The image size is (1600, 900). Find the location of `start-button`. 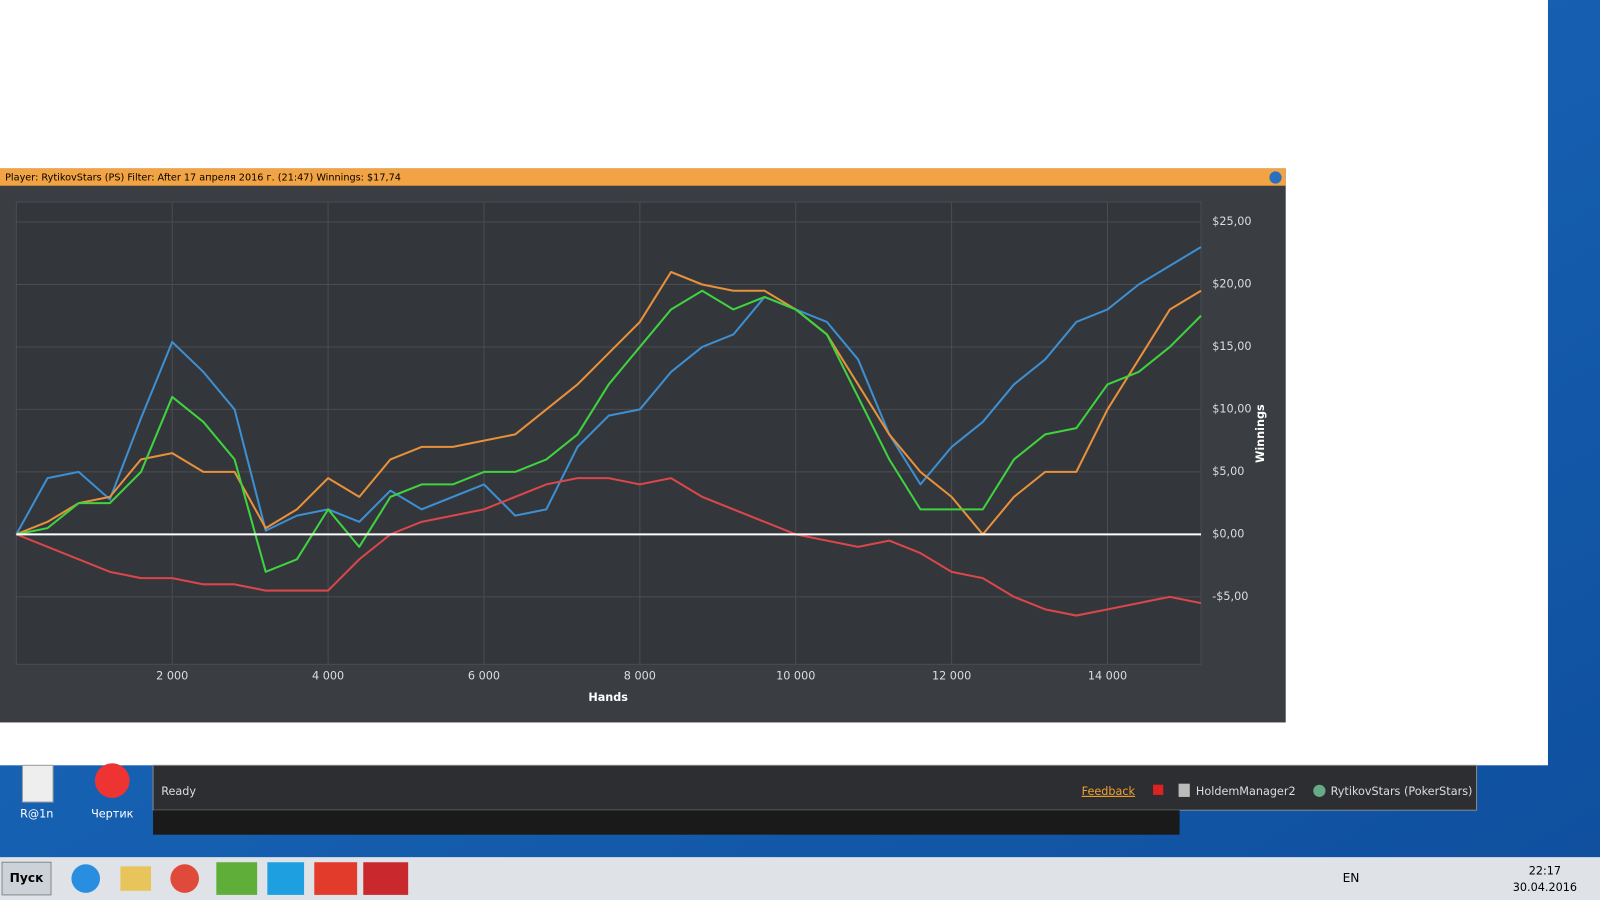

start-button is located at coordinates (26, 878).